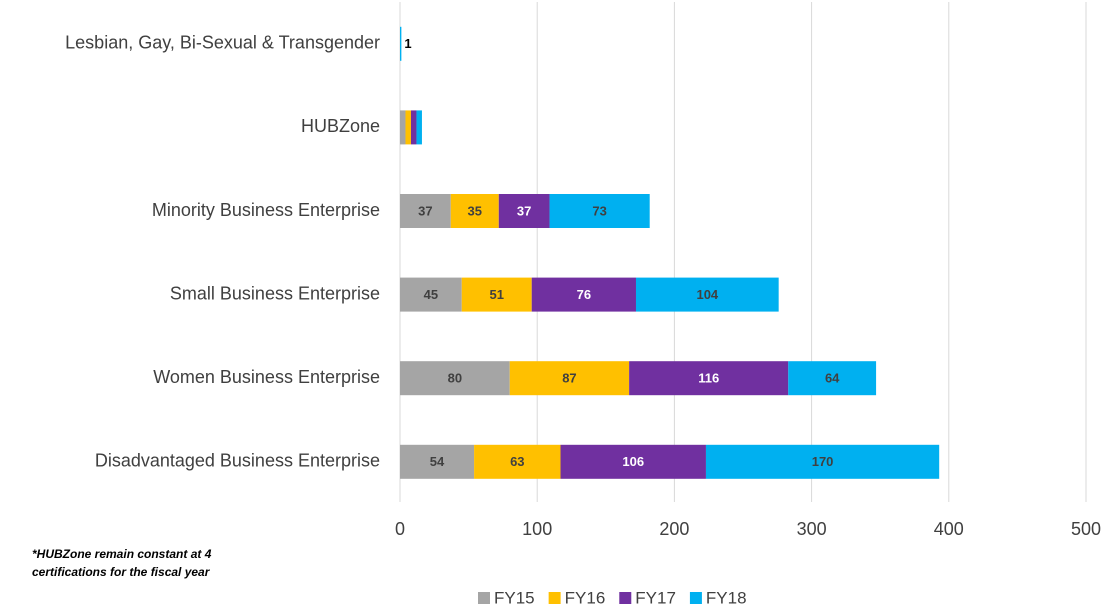 The width and height of the screenshot is (1112, 614). I want to click on data-label: 87, so click(569, 378).